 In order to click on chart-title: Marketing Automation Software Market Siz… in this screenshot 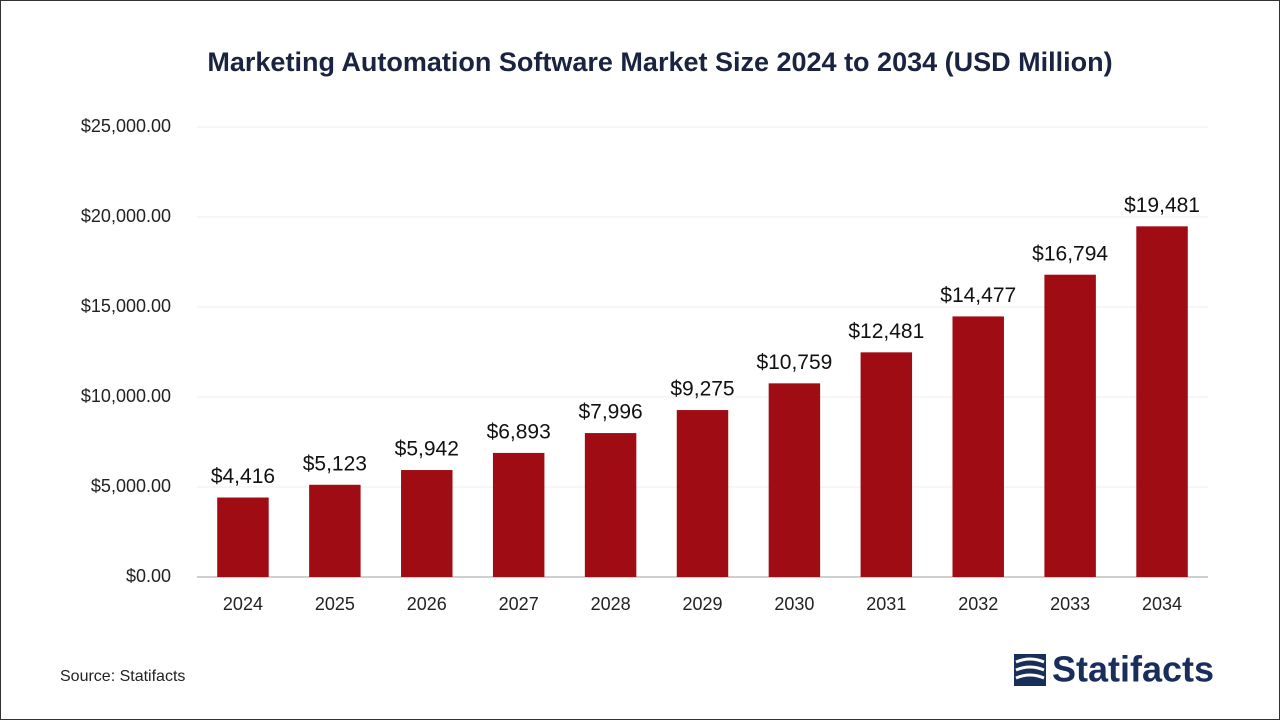, I will do `click(659, 62)`.